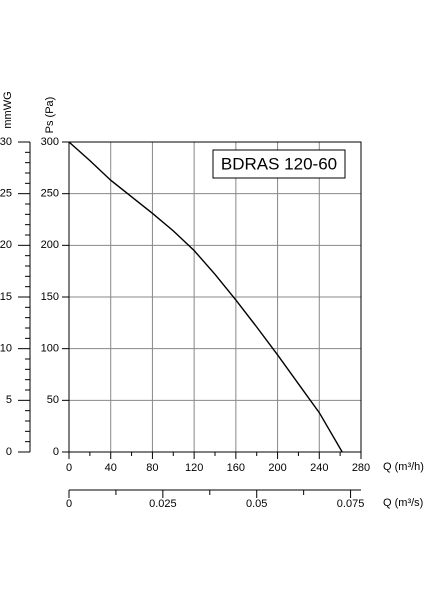 Image resolution: width=424 pixels, height=600 pixels. Describe the element at coordinates (277, 468) in the screenshot. I see `x-tick-label: 200` at that location.